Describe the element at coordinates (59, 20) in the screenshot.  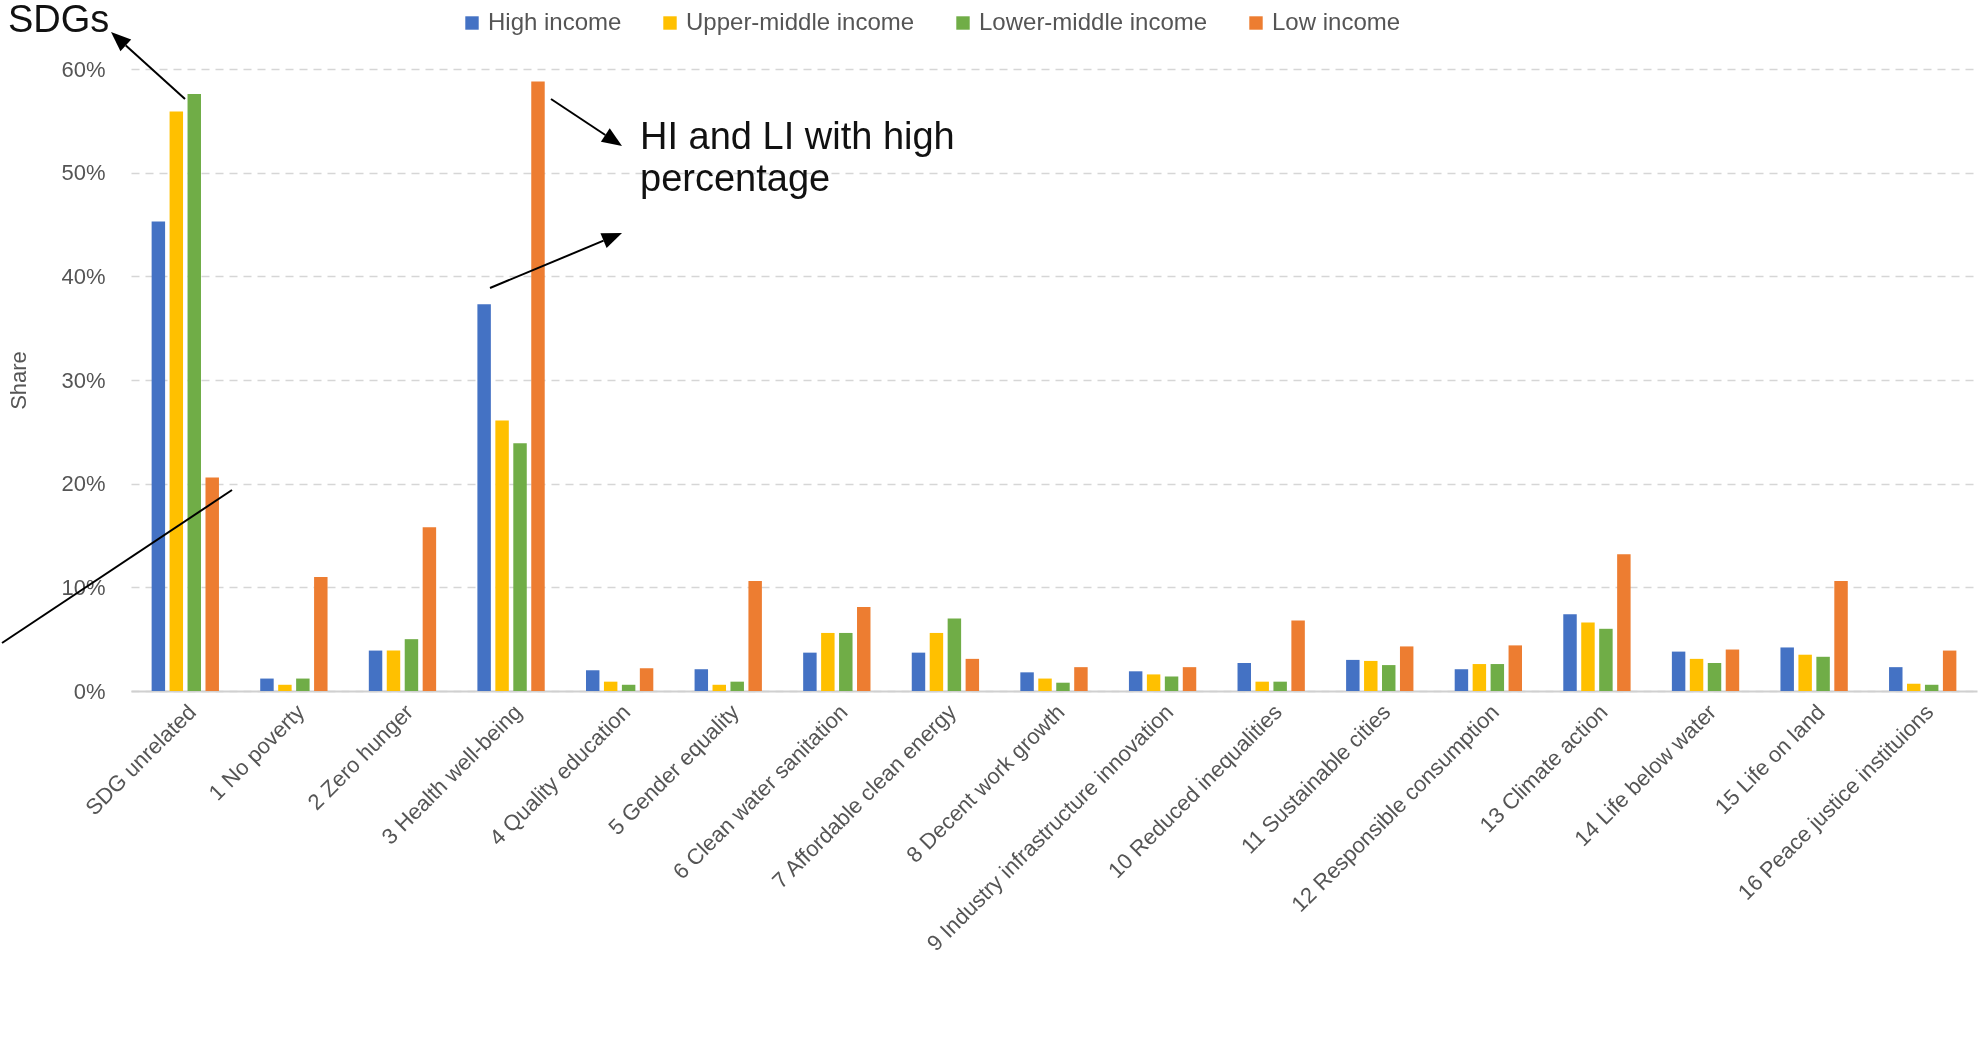
I see `text: SDGs` at that location.